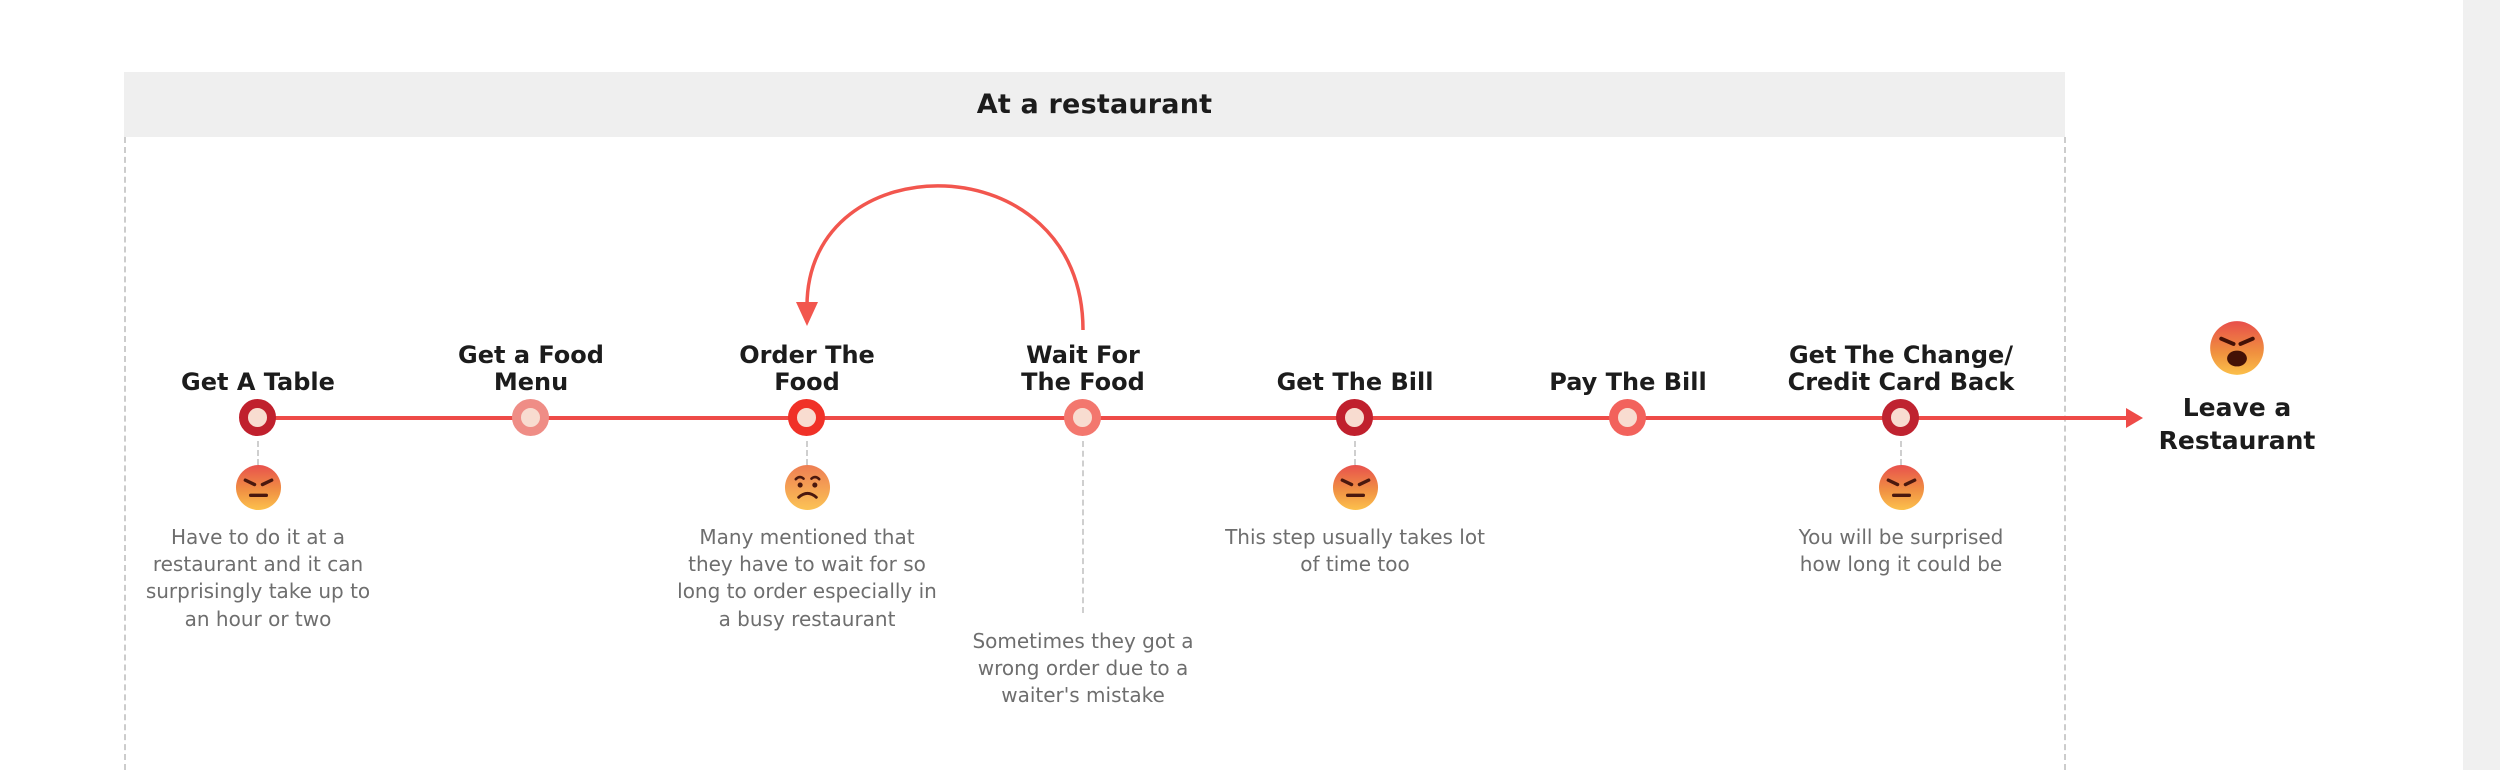  Describe the element at coordinates (2237, 348) in the screenshot. I see `emoji-rage-icon` at that location.